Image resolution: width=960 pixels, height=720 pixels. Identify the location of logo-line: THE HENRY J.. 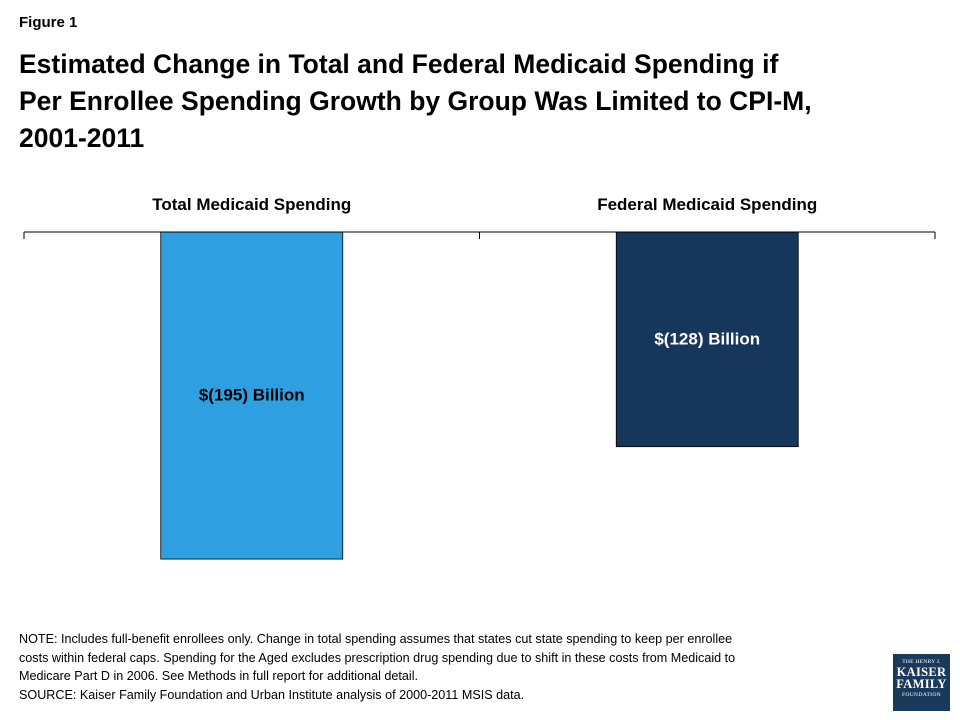
(921, 662).